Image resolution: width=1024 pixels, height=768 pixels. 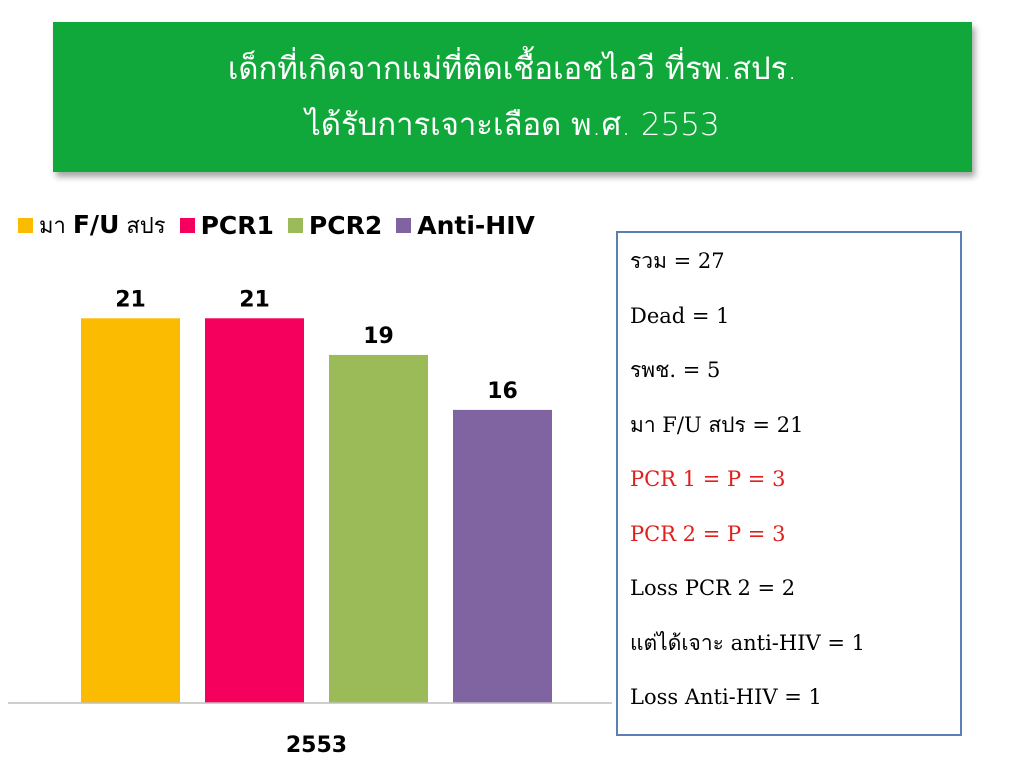 I want to click on summary-line: PCR 1 = P = 3, so click(x=708, y=479).